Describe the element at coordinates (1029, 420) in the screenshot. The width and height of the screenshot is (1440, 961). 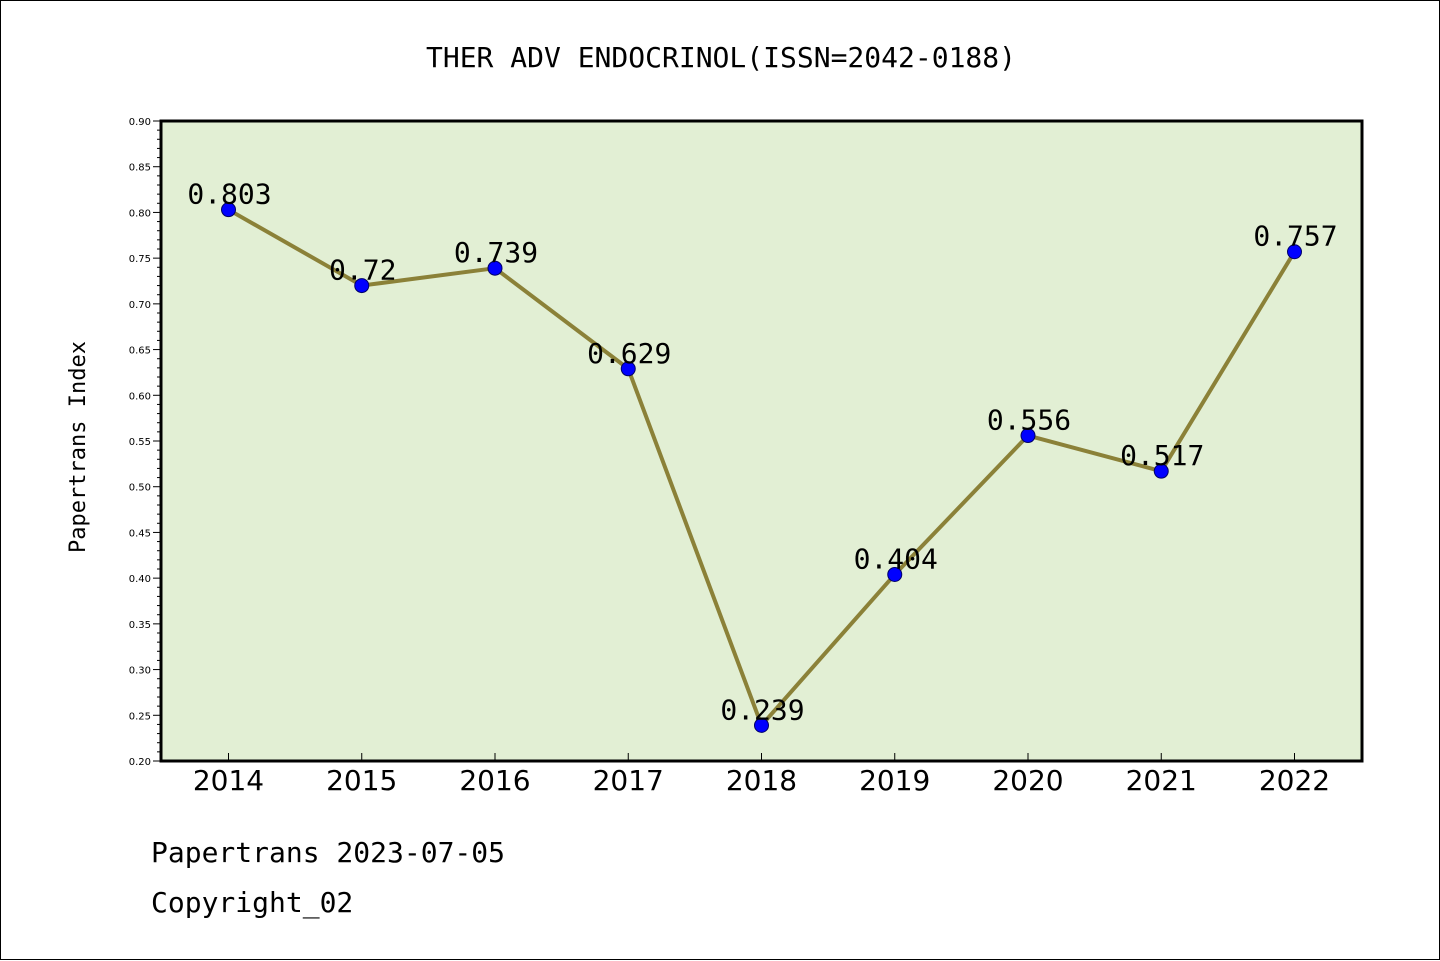
I see `data-label: 0.556` at that location.